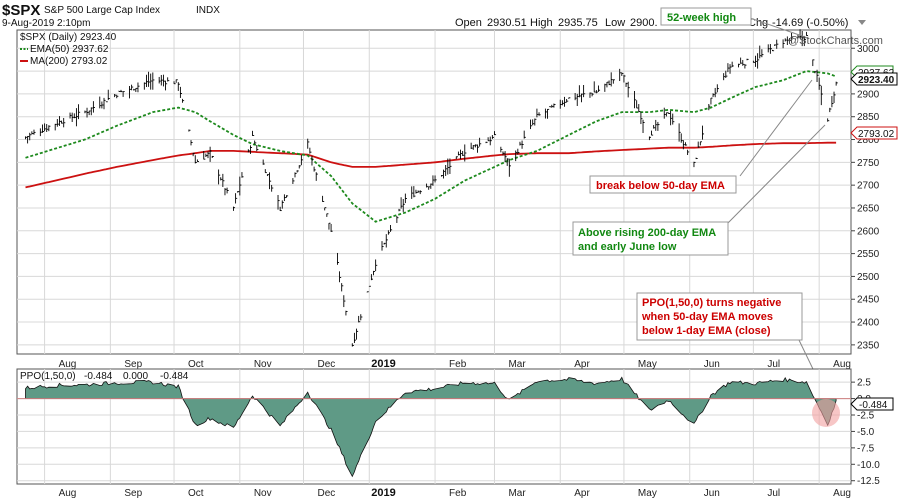 The width and height of the screenshot is (900, 500). I want to click on x-tick-label: Apr, so click(582, 364).